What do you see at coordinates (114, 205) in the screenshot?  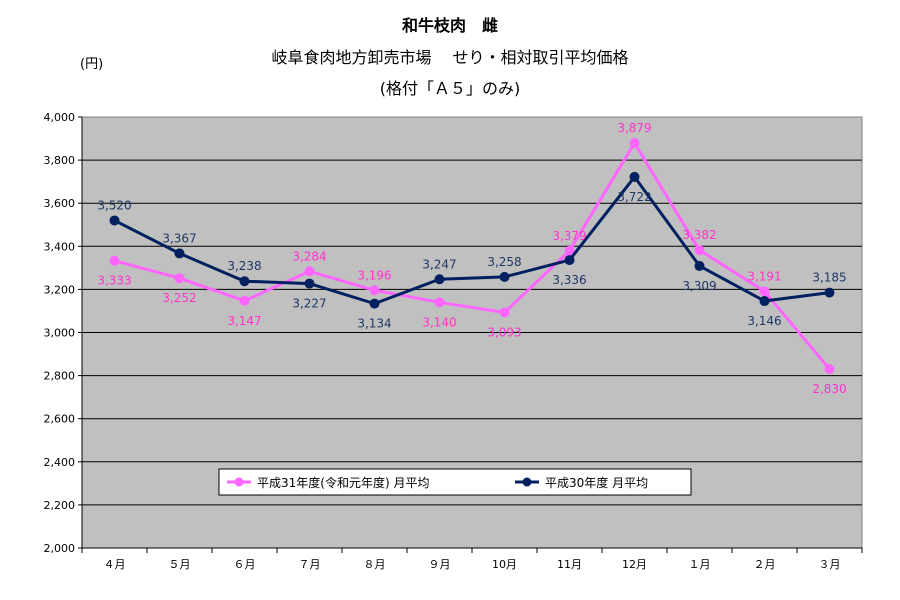 I see `data-label: 3,520` at bounding box center [114, 205].